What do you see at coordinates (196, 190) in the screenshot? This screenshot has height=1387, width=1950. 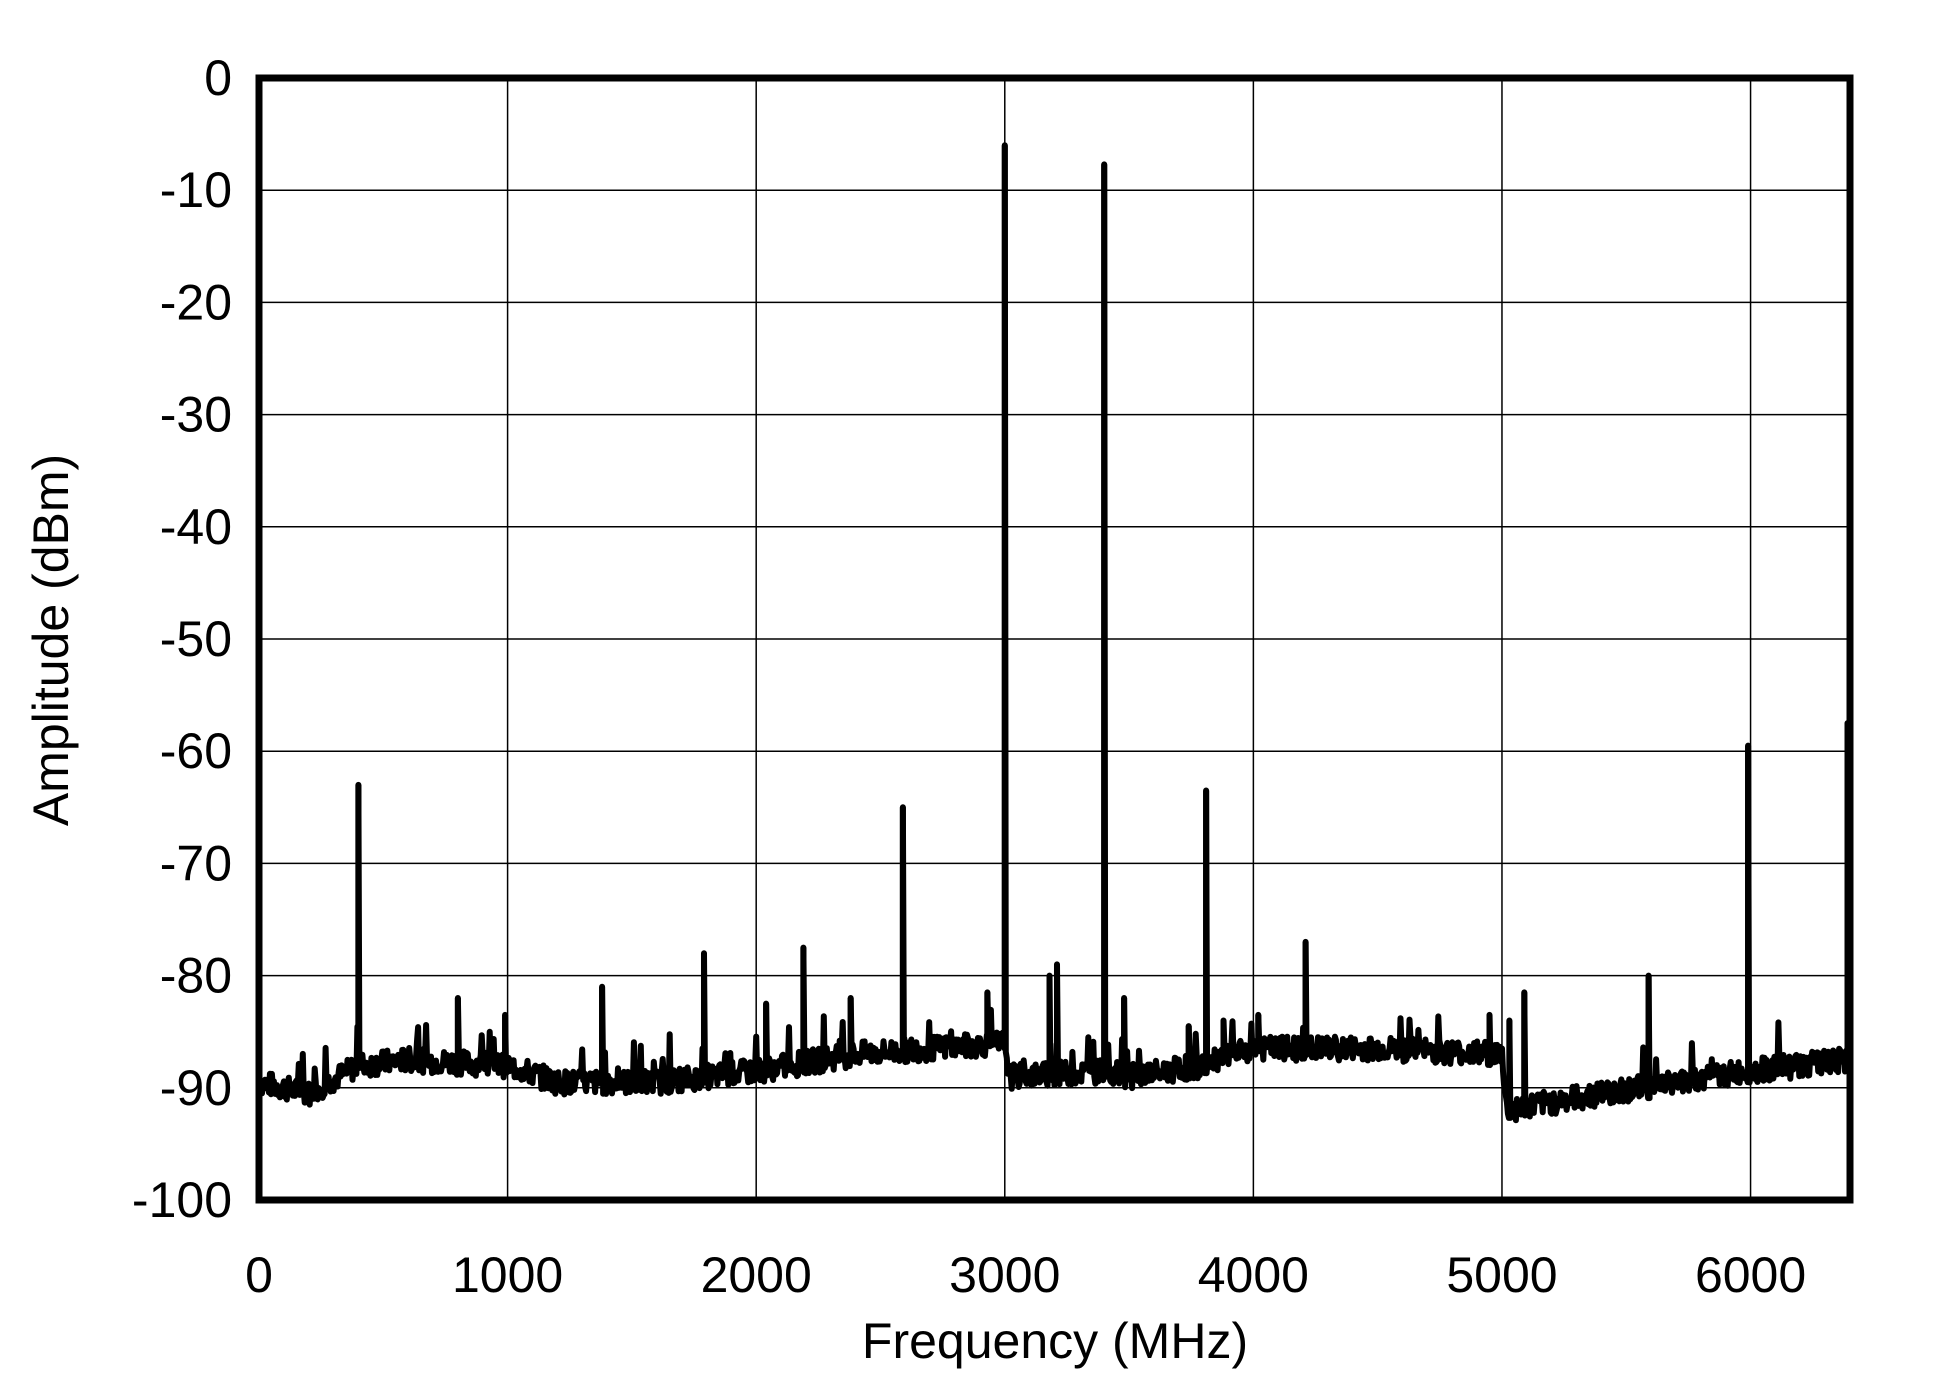 I see `y-tick-label: -10` at bounding box center [196, 190].